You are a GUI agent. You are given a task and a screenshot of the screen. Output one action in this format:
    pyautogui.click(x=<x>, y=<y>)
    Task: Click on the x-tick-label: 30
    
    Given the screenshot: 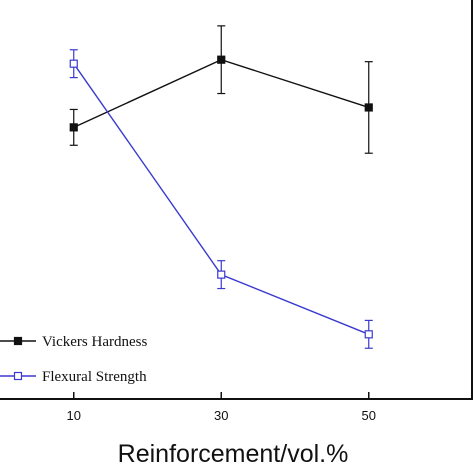 What is the action you would take?
    pyautogui.click(x=221, y=415)
    